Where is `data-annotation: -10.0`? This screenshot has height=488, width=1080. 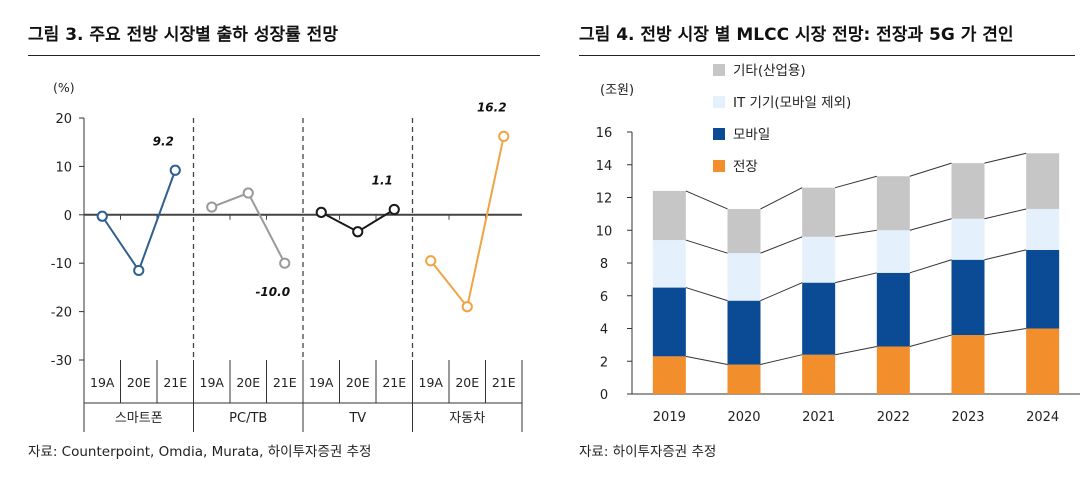
data-annotation: -10.0 is located at coordinates (272, 292).